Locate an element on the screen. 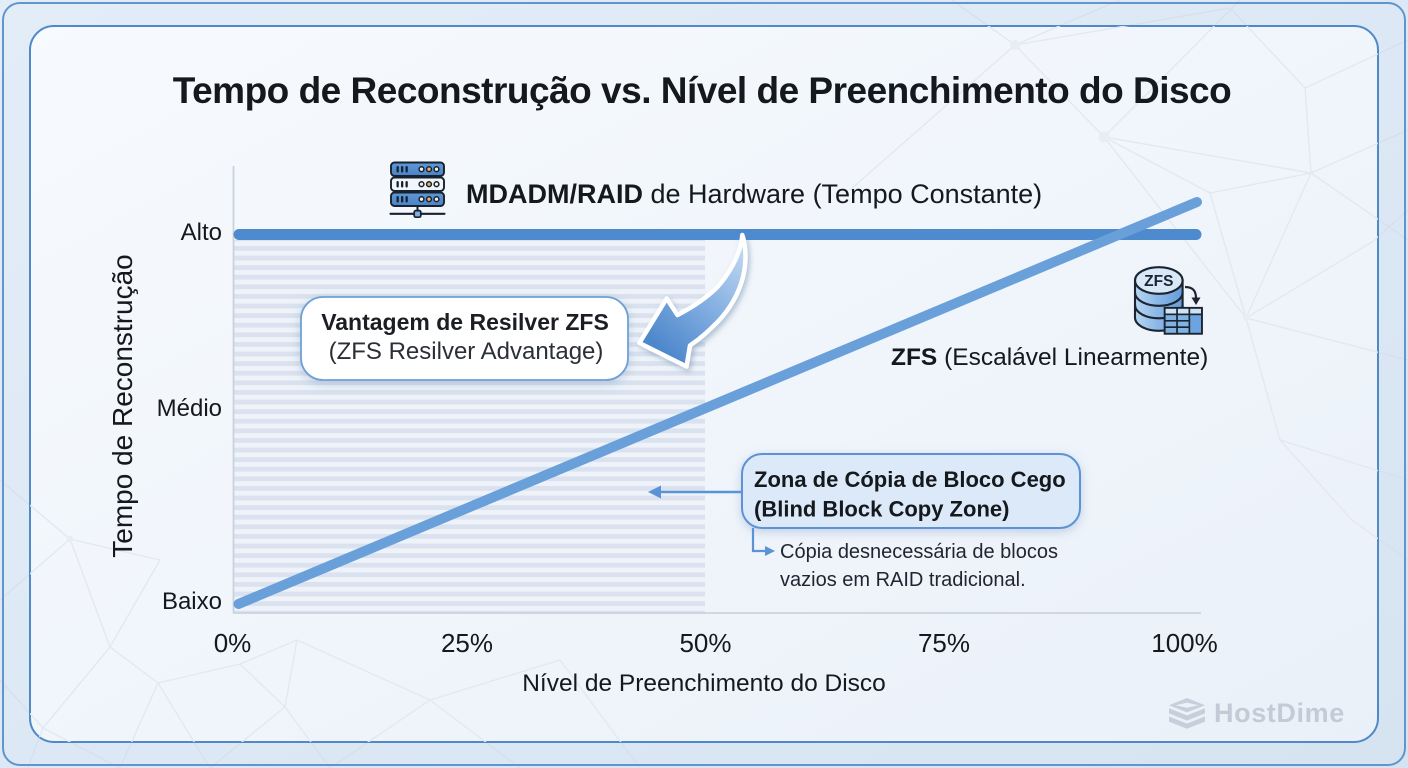  svg-text: 0% is located at coordinates (233, 643).